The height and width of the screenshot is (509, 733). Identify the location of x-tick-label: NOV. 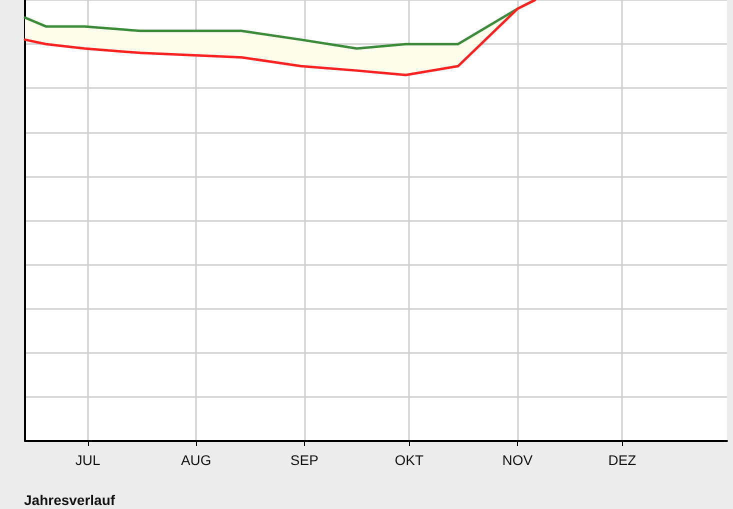
(518, 460).